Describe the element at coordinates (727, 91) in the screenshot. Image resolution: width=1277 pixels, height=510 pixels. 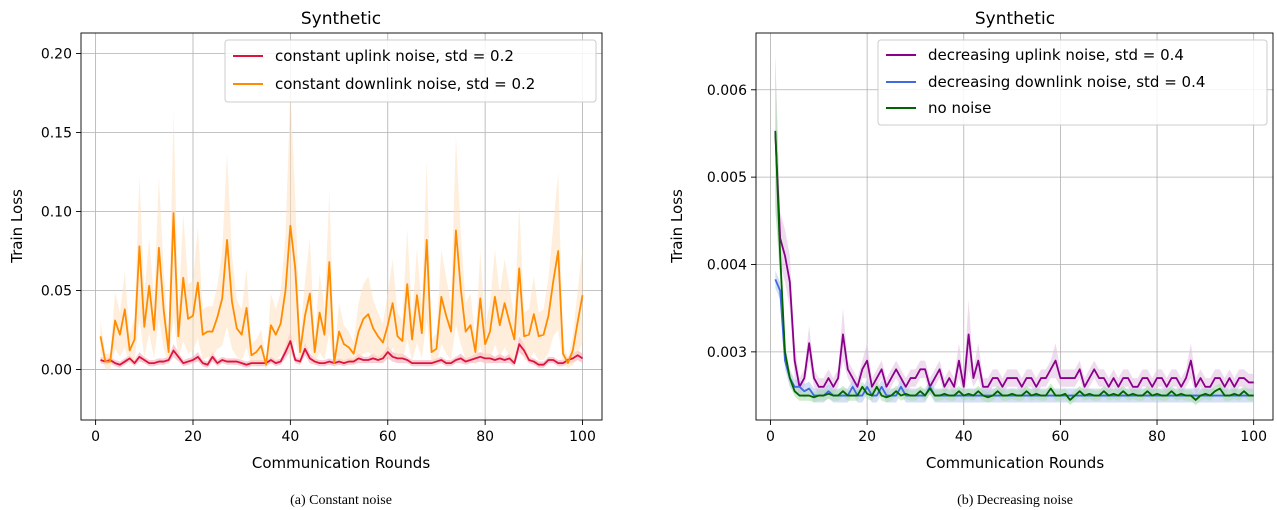
I see `y-tick-label: 0.006` at that location.